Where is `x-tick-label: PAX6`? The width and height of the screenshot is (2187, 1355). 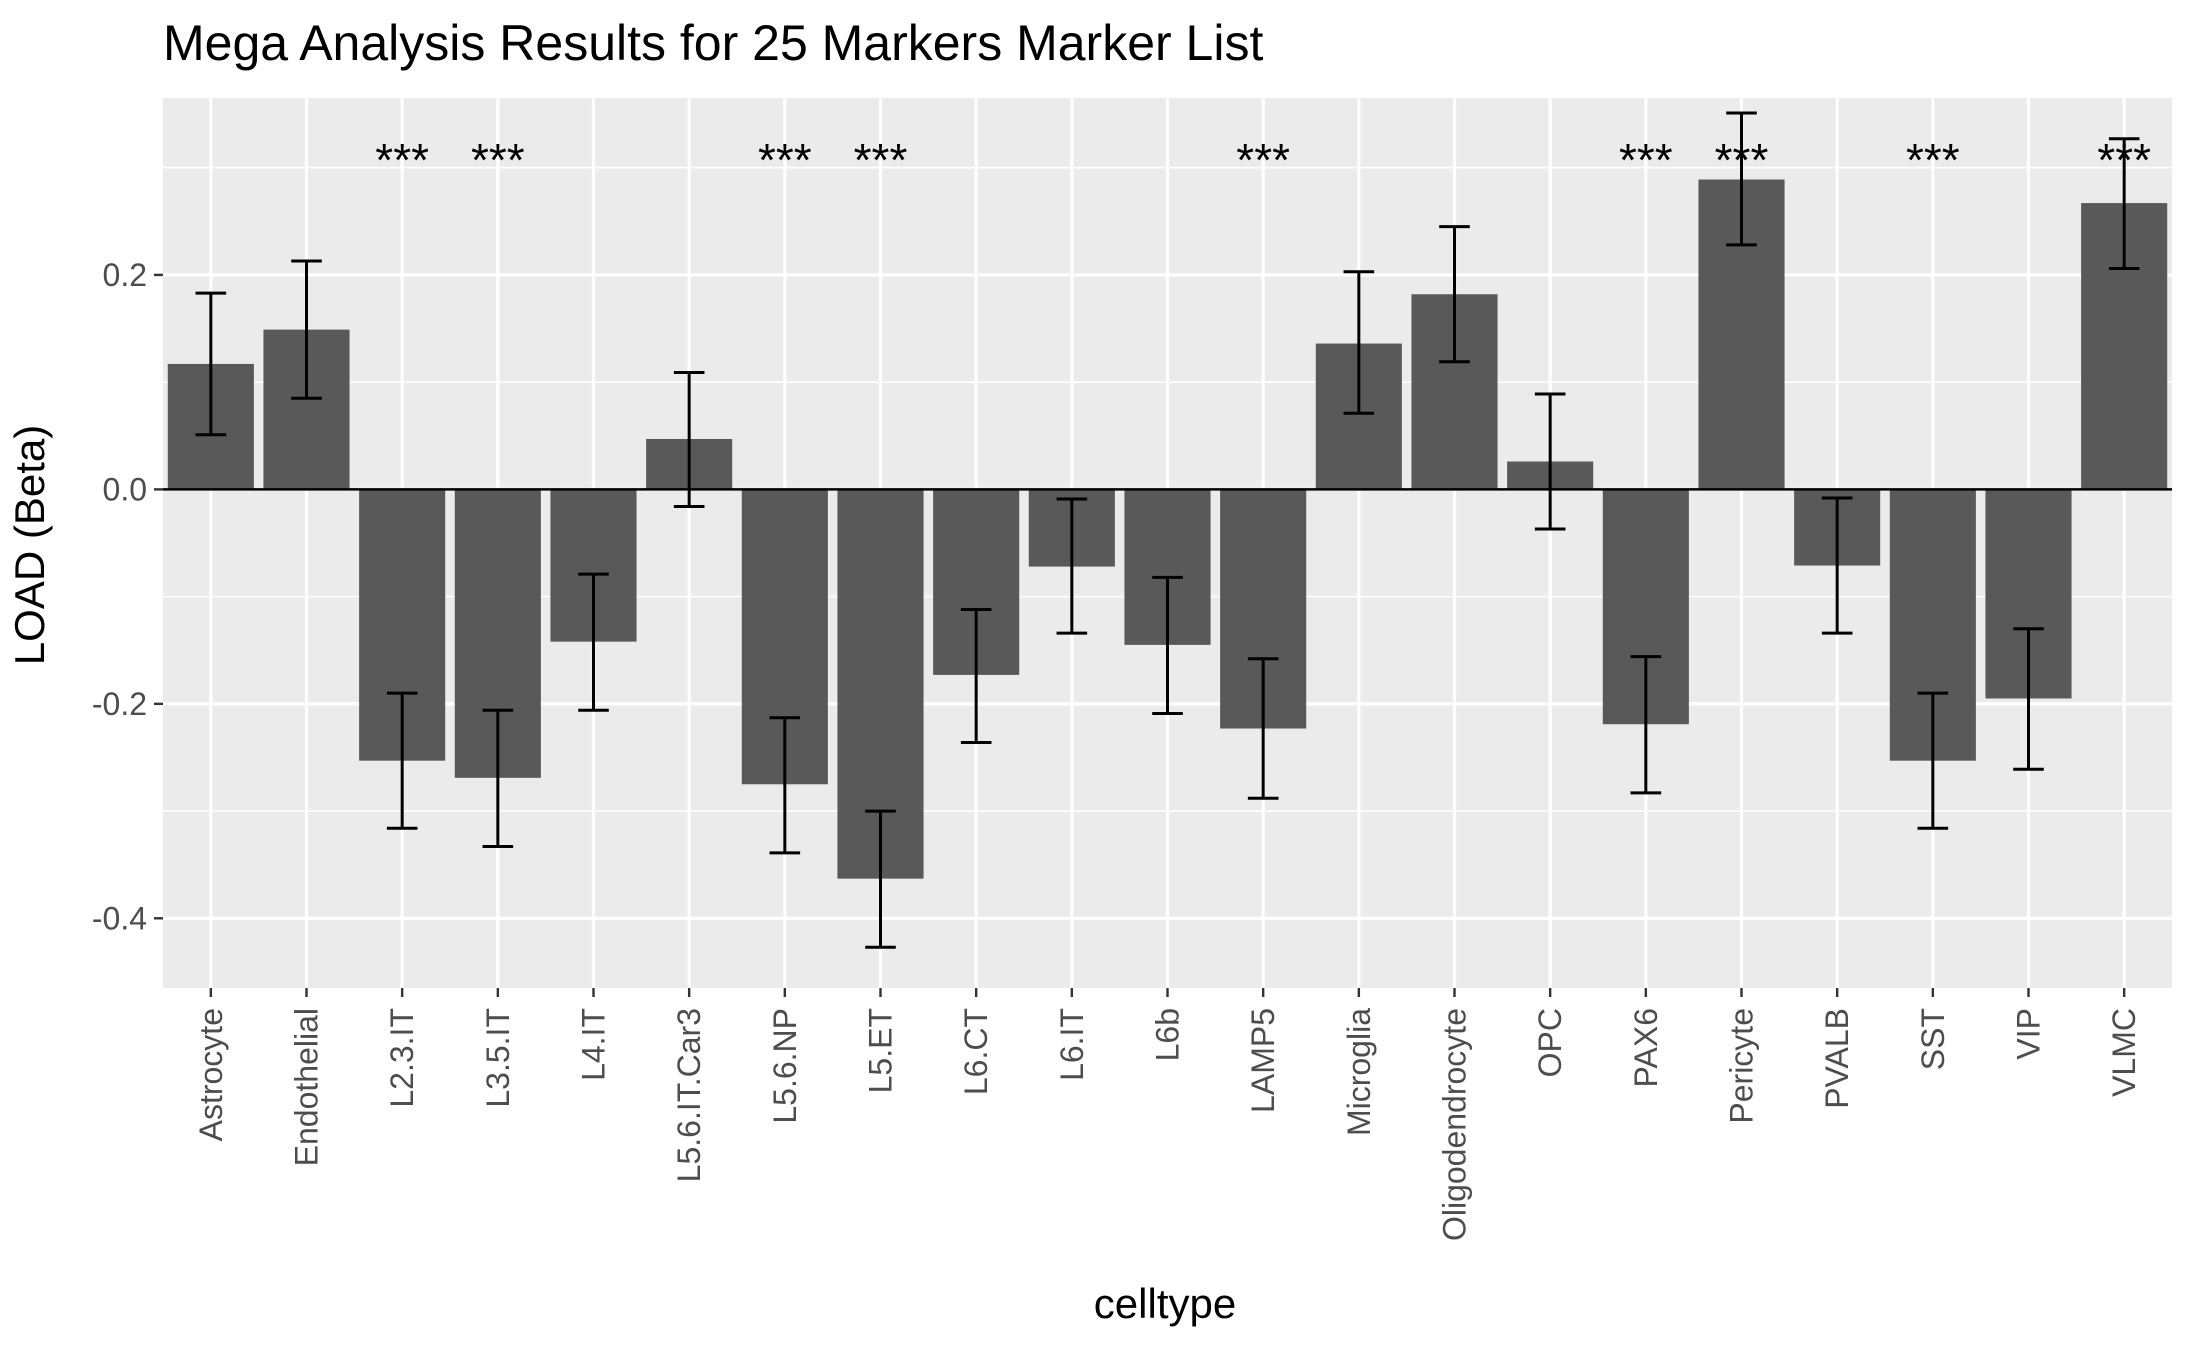
x-tick-label: PAX6 is located at coordinates (1646, 1047).